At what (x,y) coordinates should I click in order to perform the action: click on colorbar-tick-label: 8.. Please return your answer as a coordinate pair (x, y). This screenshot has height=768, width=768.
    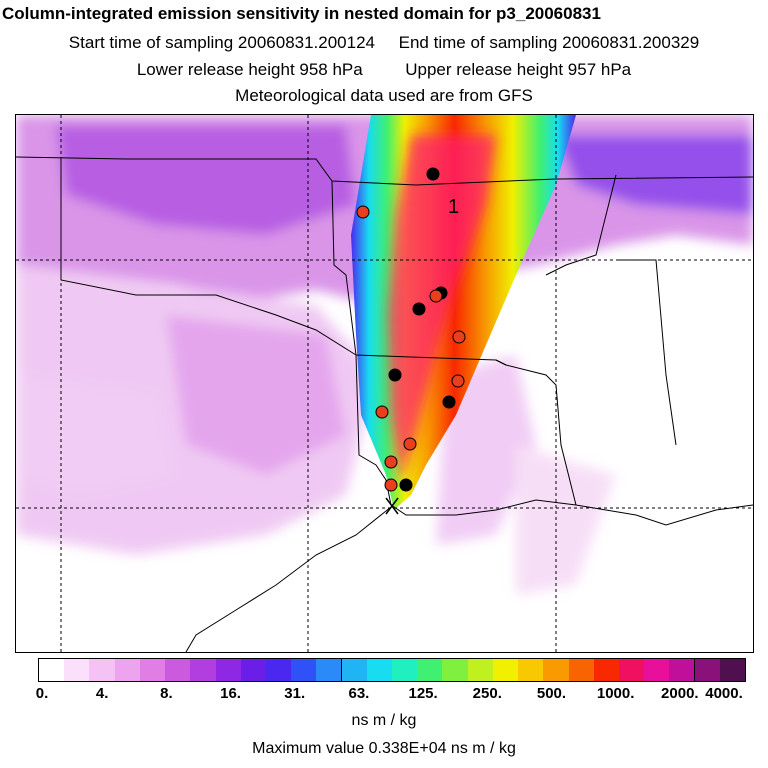
    Looking at the image, I should click on (166, 693).